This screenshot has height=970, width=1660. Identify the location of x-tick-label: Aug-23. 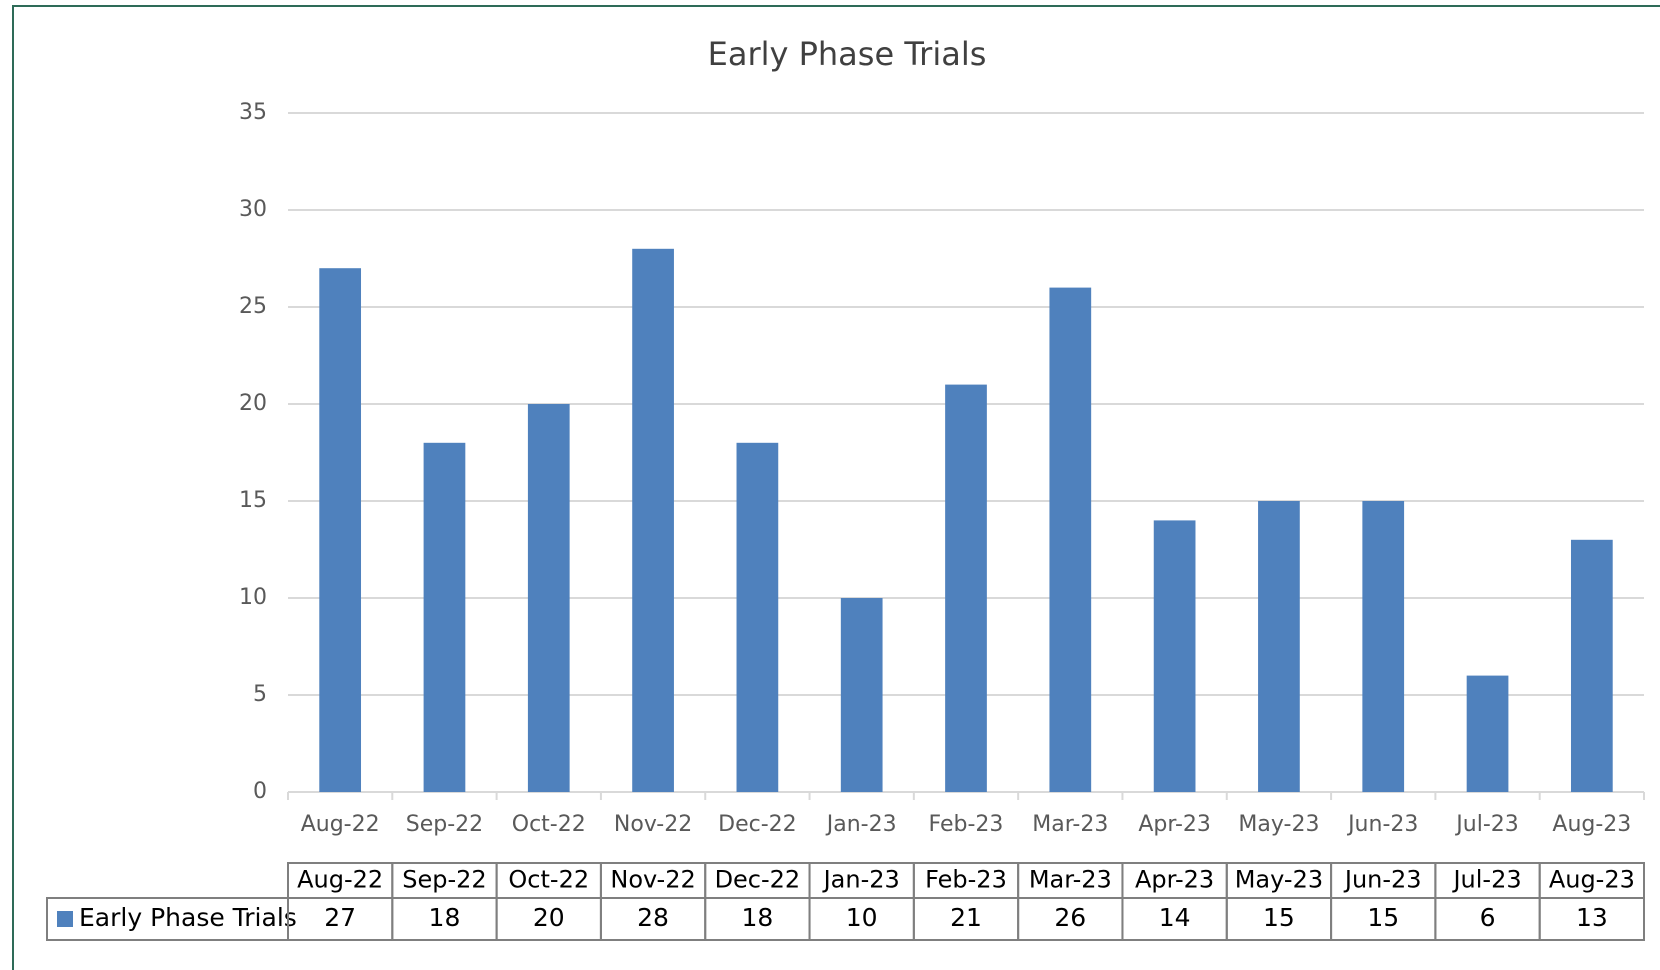
(1591, 824).